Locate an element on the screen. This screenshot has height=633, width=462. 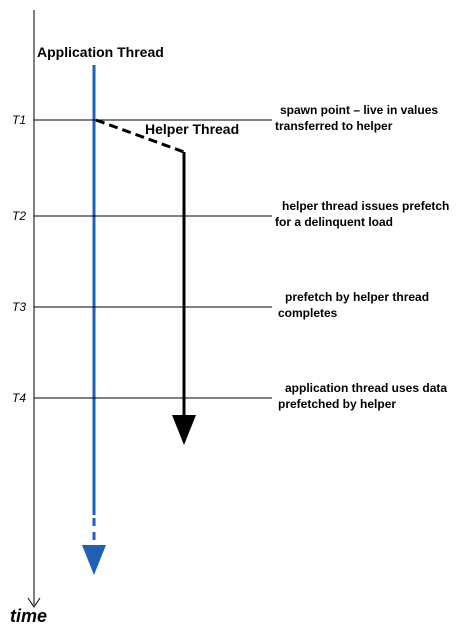
event-label: T4 is located at coordinates (19, 398).